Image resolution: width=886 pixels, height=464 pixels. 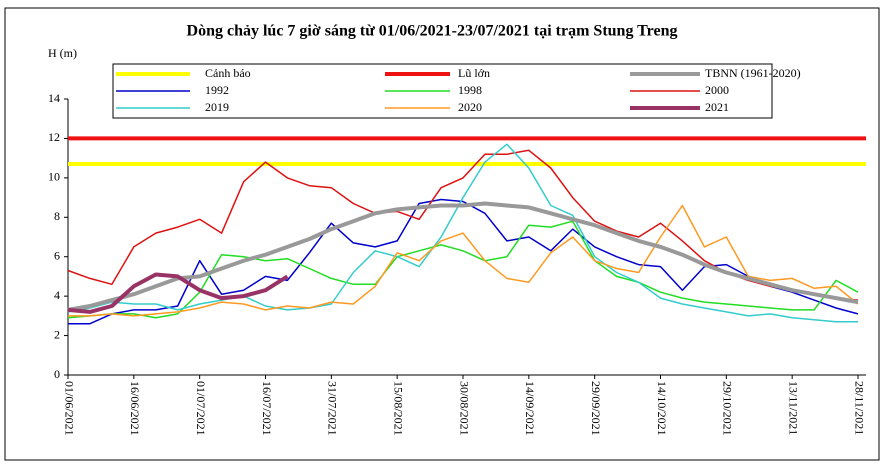 What do you see at coordinates (793, 408) in the screenshot?
I see `x-tick-label: 13/11/2021` at bounding box center [793, 408].